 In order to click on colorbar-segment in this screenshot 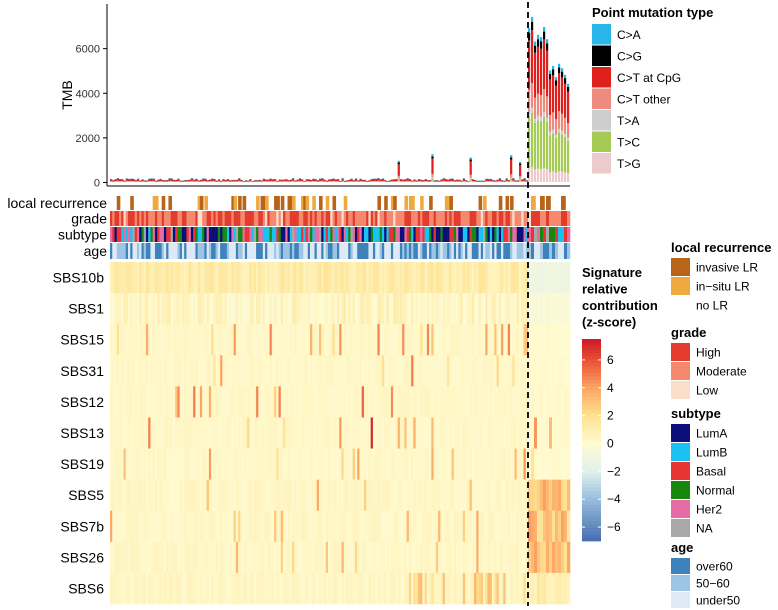, I will do `click(591, 351)`.